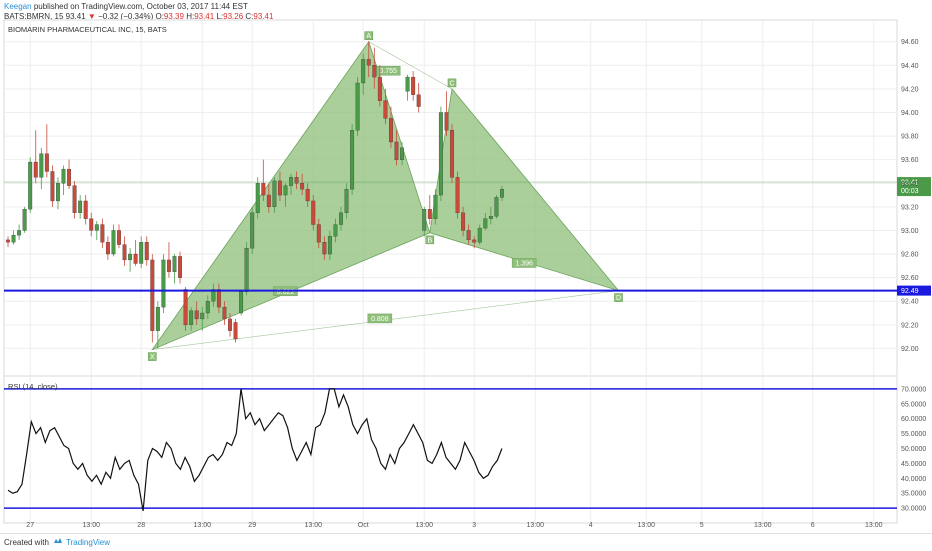 The width and height of the screenshot is (932, 551). What do you see at coordinates (190, 16) in the screenshot?
I see `ohlc-high-label: H:` at bounding box center [190, 16].